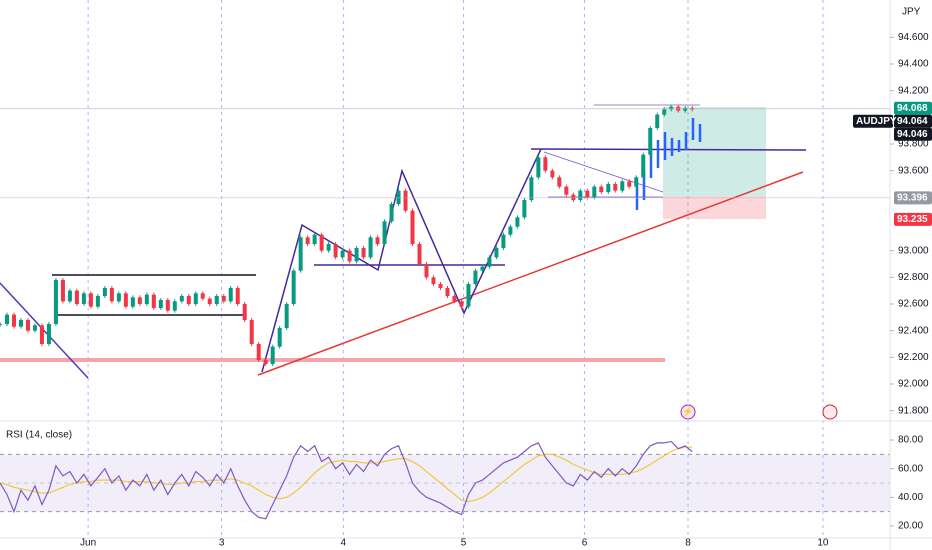 This screenshot has width=932, height=550. I want to click on price-label: 94.068, so click(912, 108).